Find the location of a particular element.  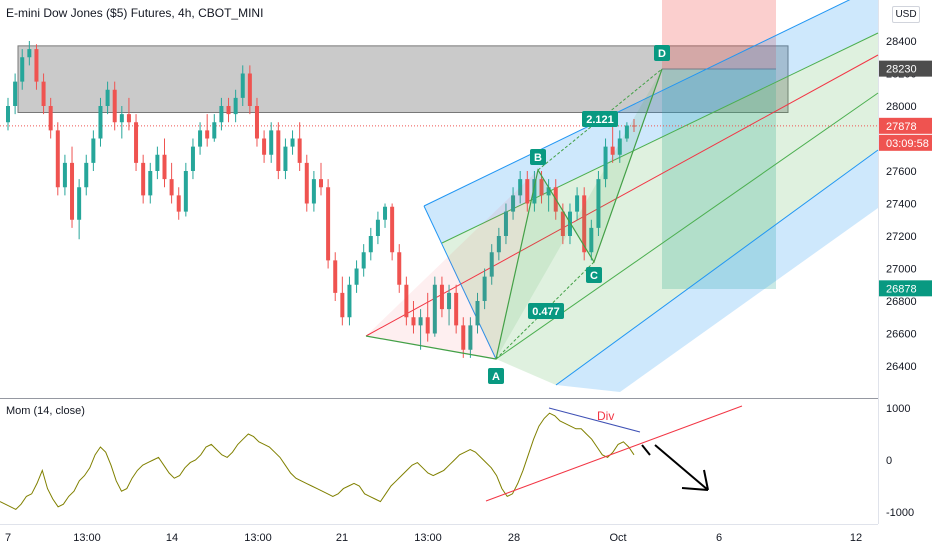

momentum-trendline is located at coordinates (614, 453).